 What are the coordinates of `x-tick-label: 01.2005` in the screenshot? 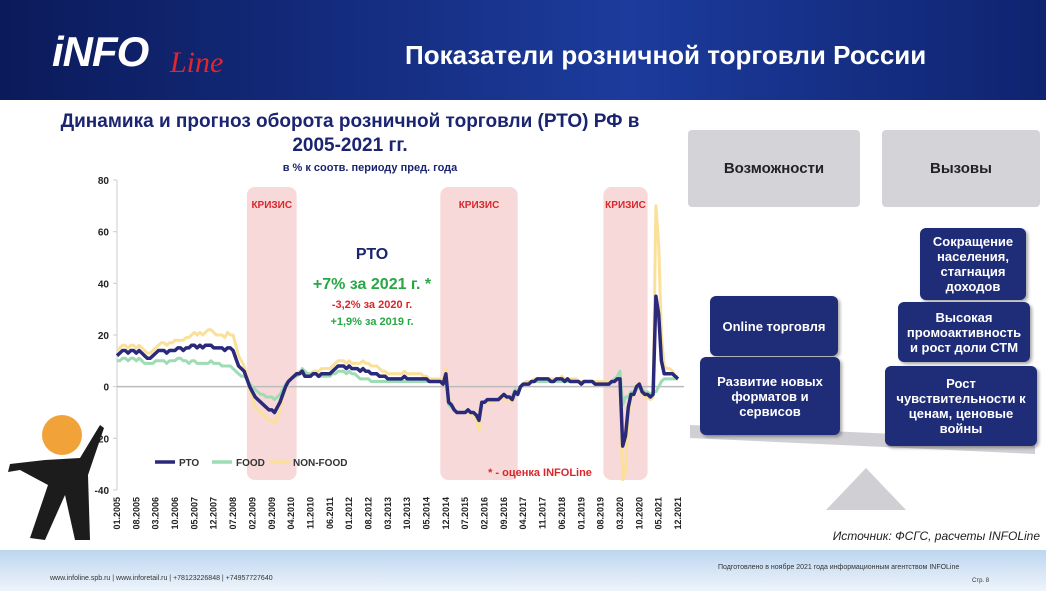 It's located at (117, 513).